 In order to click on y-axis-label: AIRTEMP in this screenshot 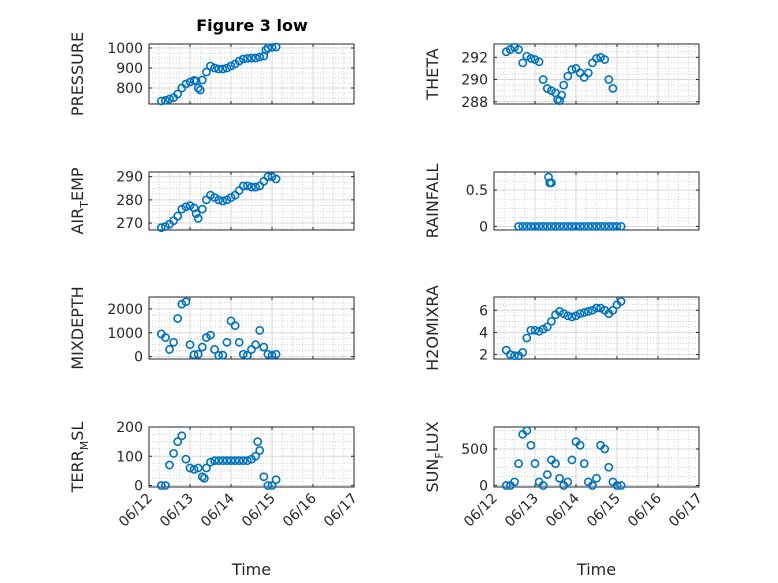, I will do `click(79, 200)`.